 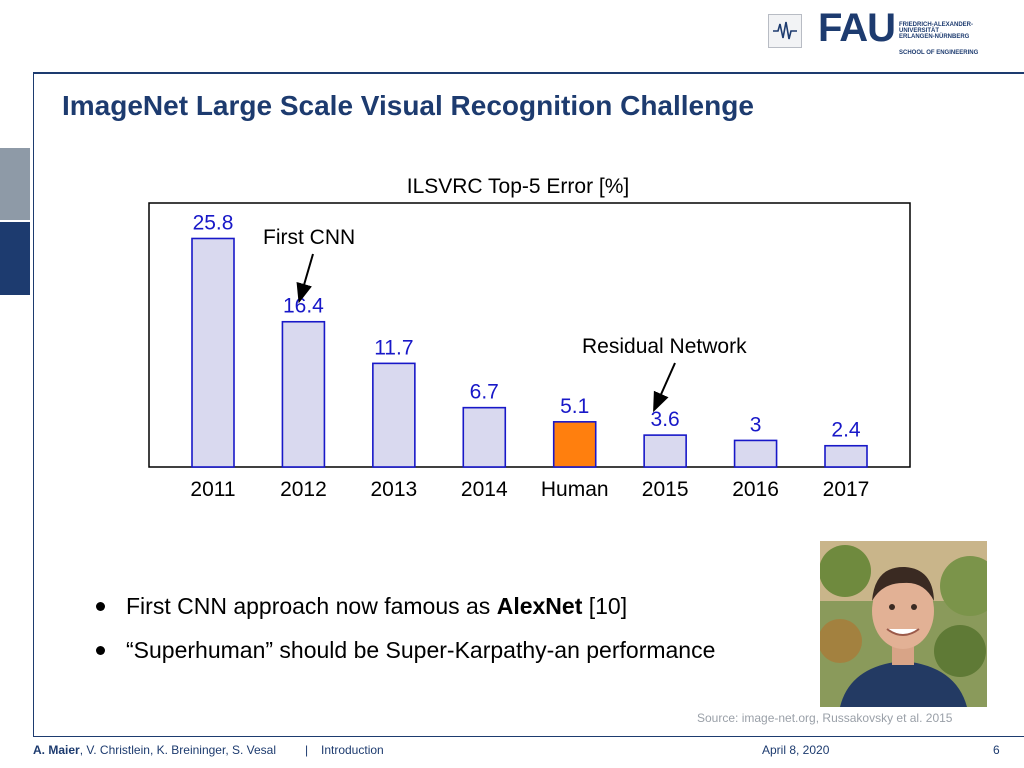 I want to click on footer-section: Introduction, so click(x=352, y=750).